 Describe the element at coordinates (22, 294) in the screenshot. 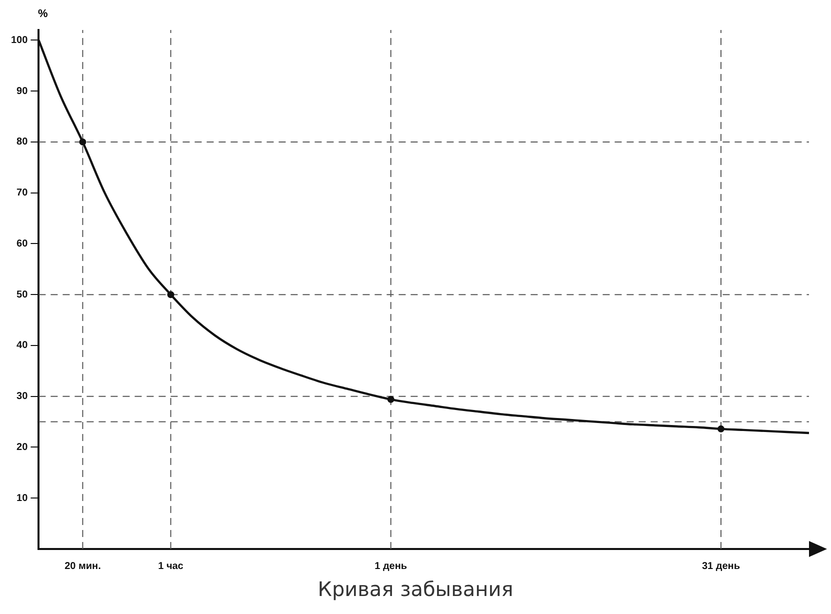

I see `y-tick-label: 50` at that location.